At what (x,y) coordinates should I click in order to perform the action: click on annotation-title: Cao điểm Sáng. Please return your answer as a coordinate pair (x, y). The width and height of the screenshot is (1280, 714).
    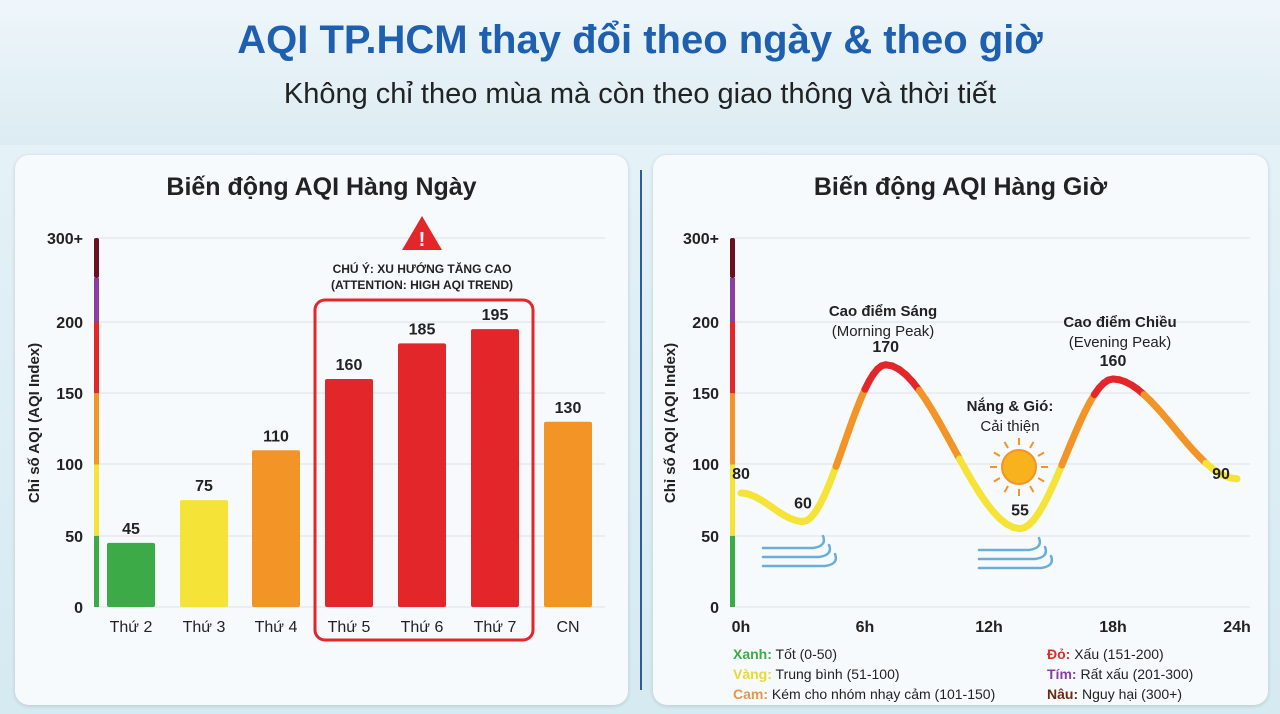
    Looking at the image, I should click on (883, 311).